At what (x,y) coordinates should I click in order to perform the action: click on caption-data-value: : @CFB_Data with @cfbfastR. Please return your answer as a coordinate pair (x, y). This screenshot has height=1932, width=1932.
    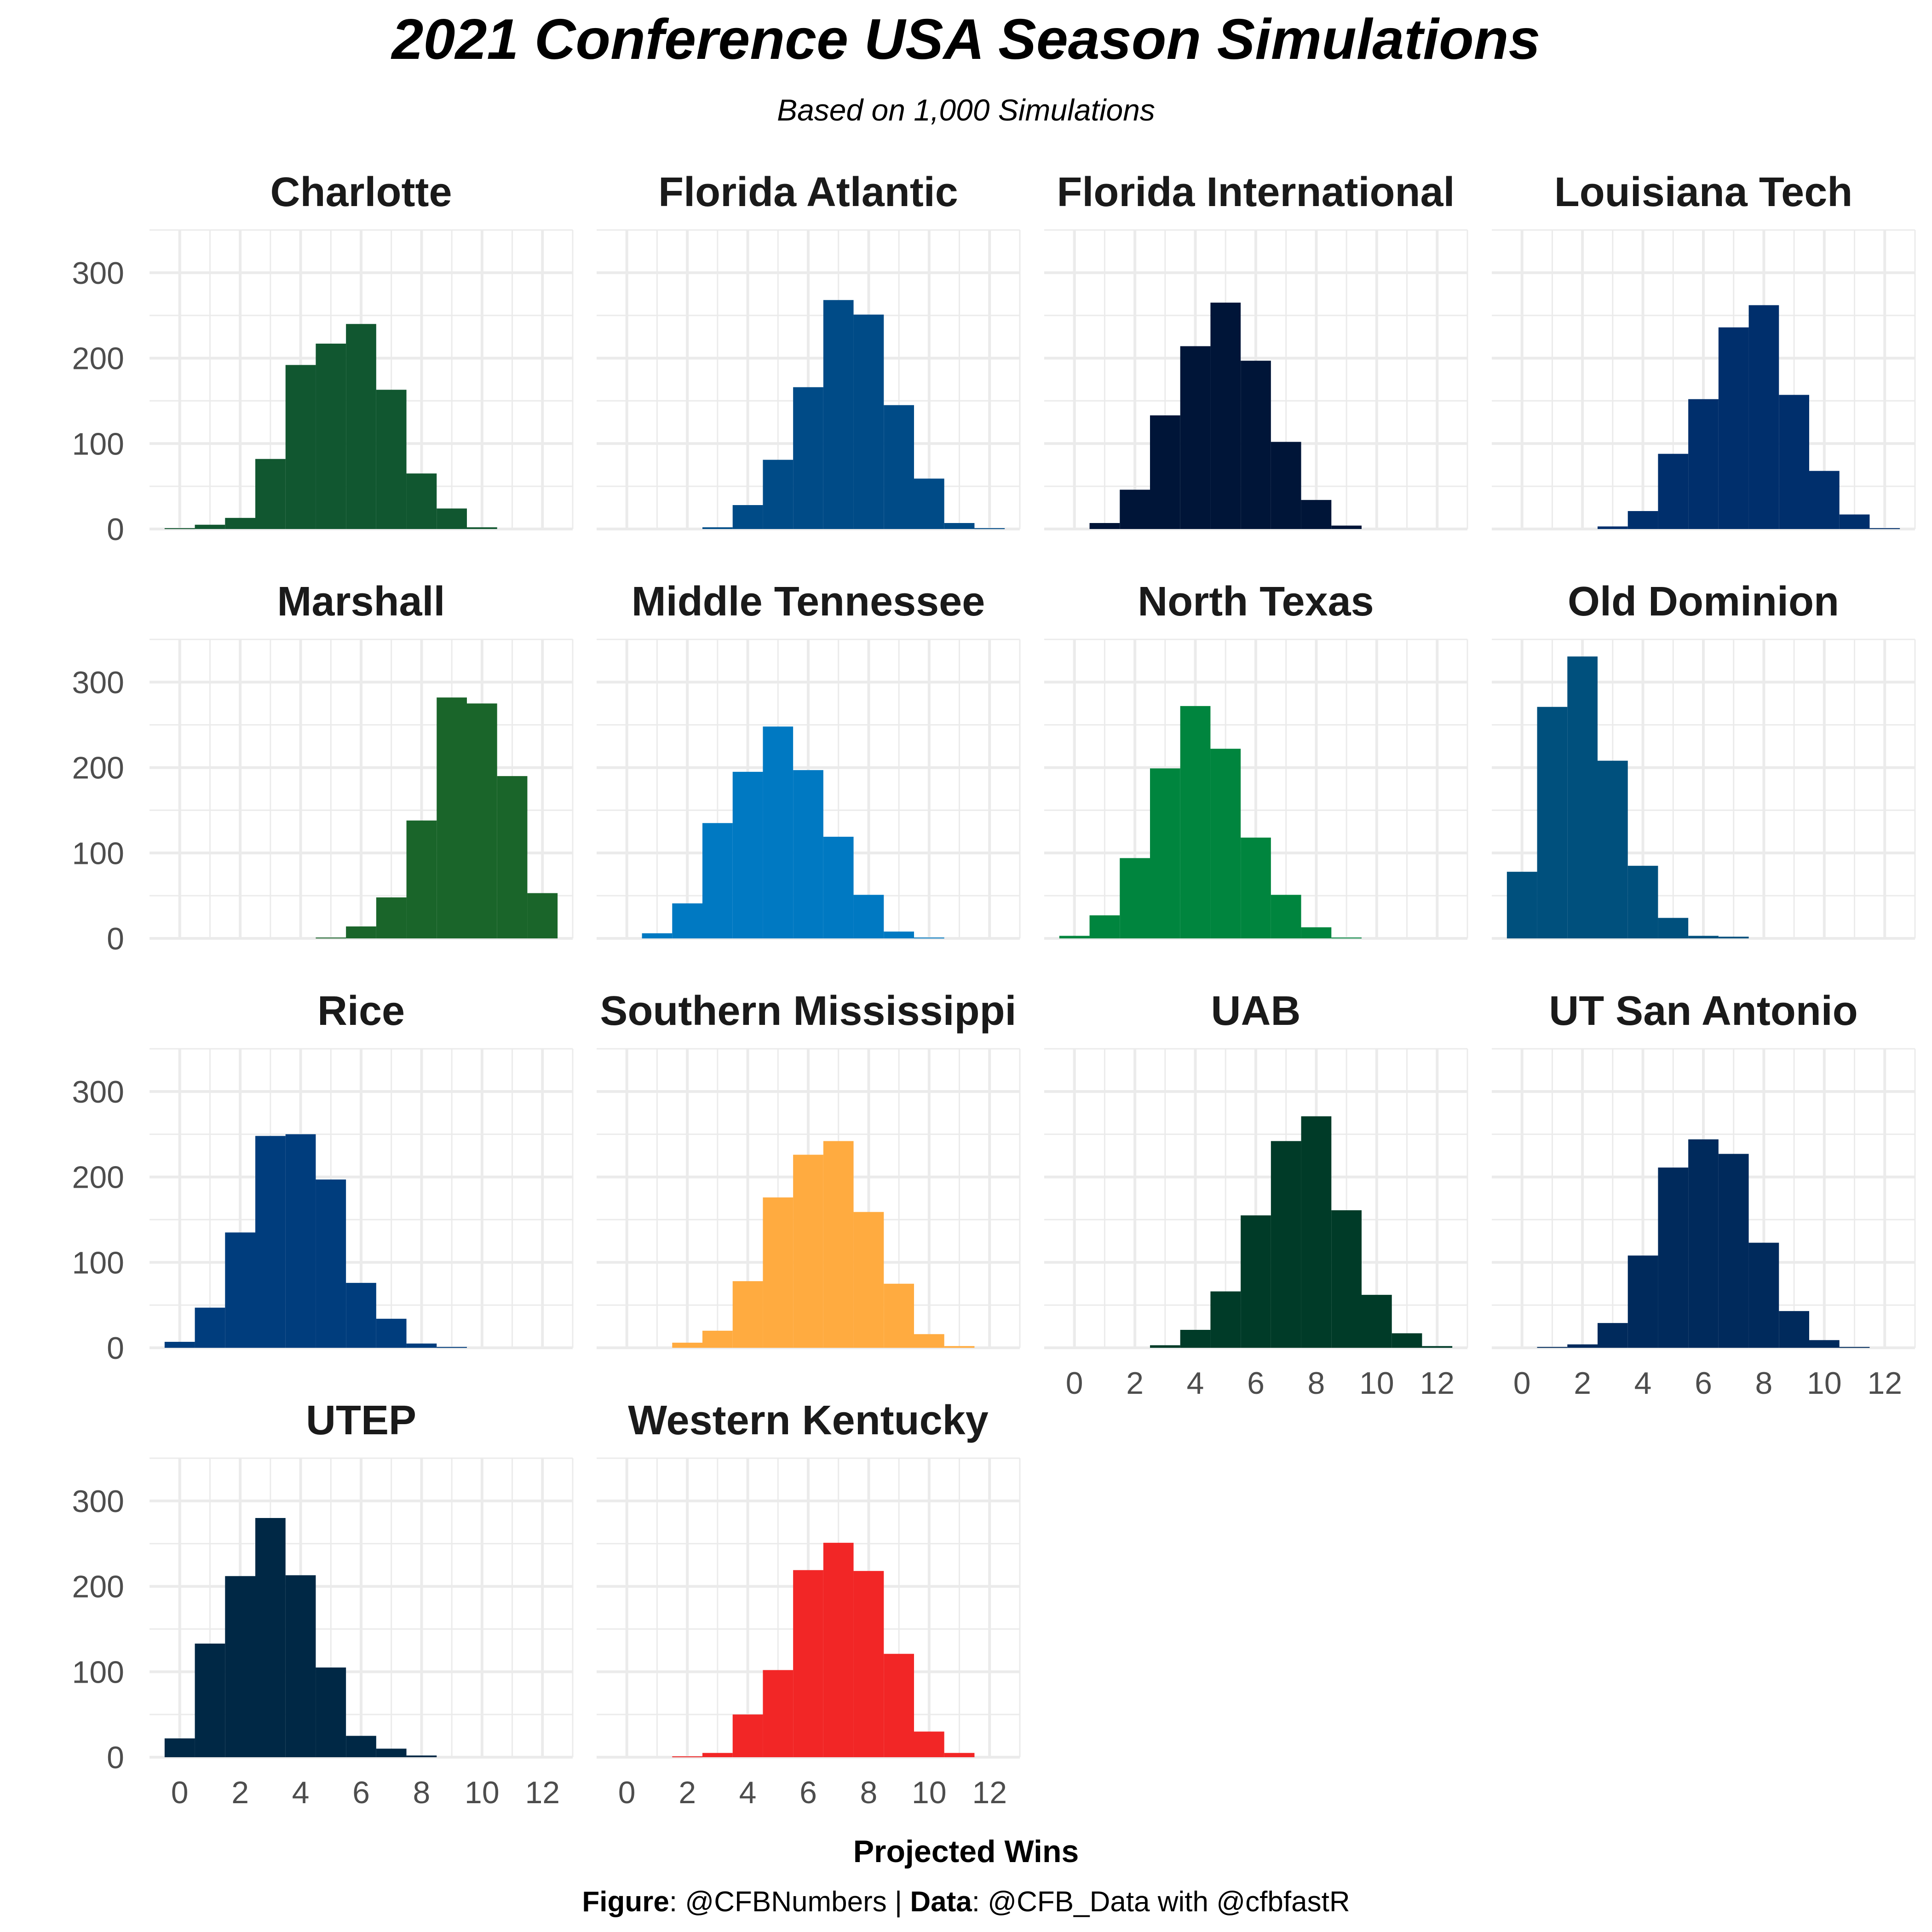
    Looking at the image, I should click on (1161, 1902).